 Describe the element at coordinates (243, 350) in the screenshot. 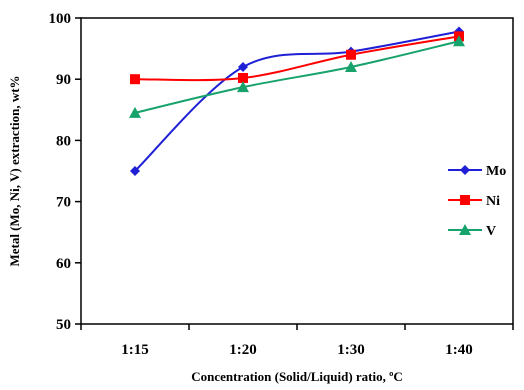

I see `x-tick-label: 1:20` at that location.